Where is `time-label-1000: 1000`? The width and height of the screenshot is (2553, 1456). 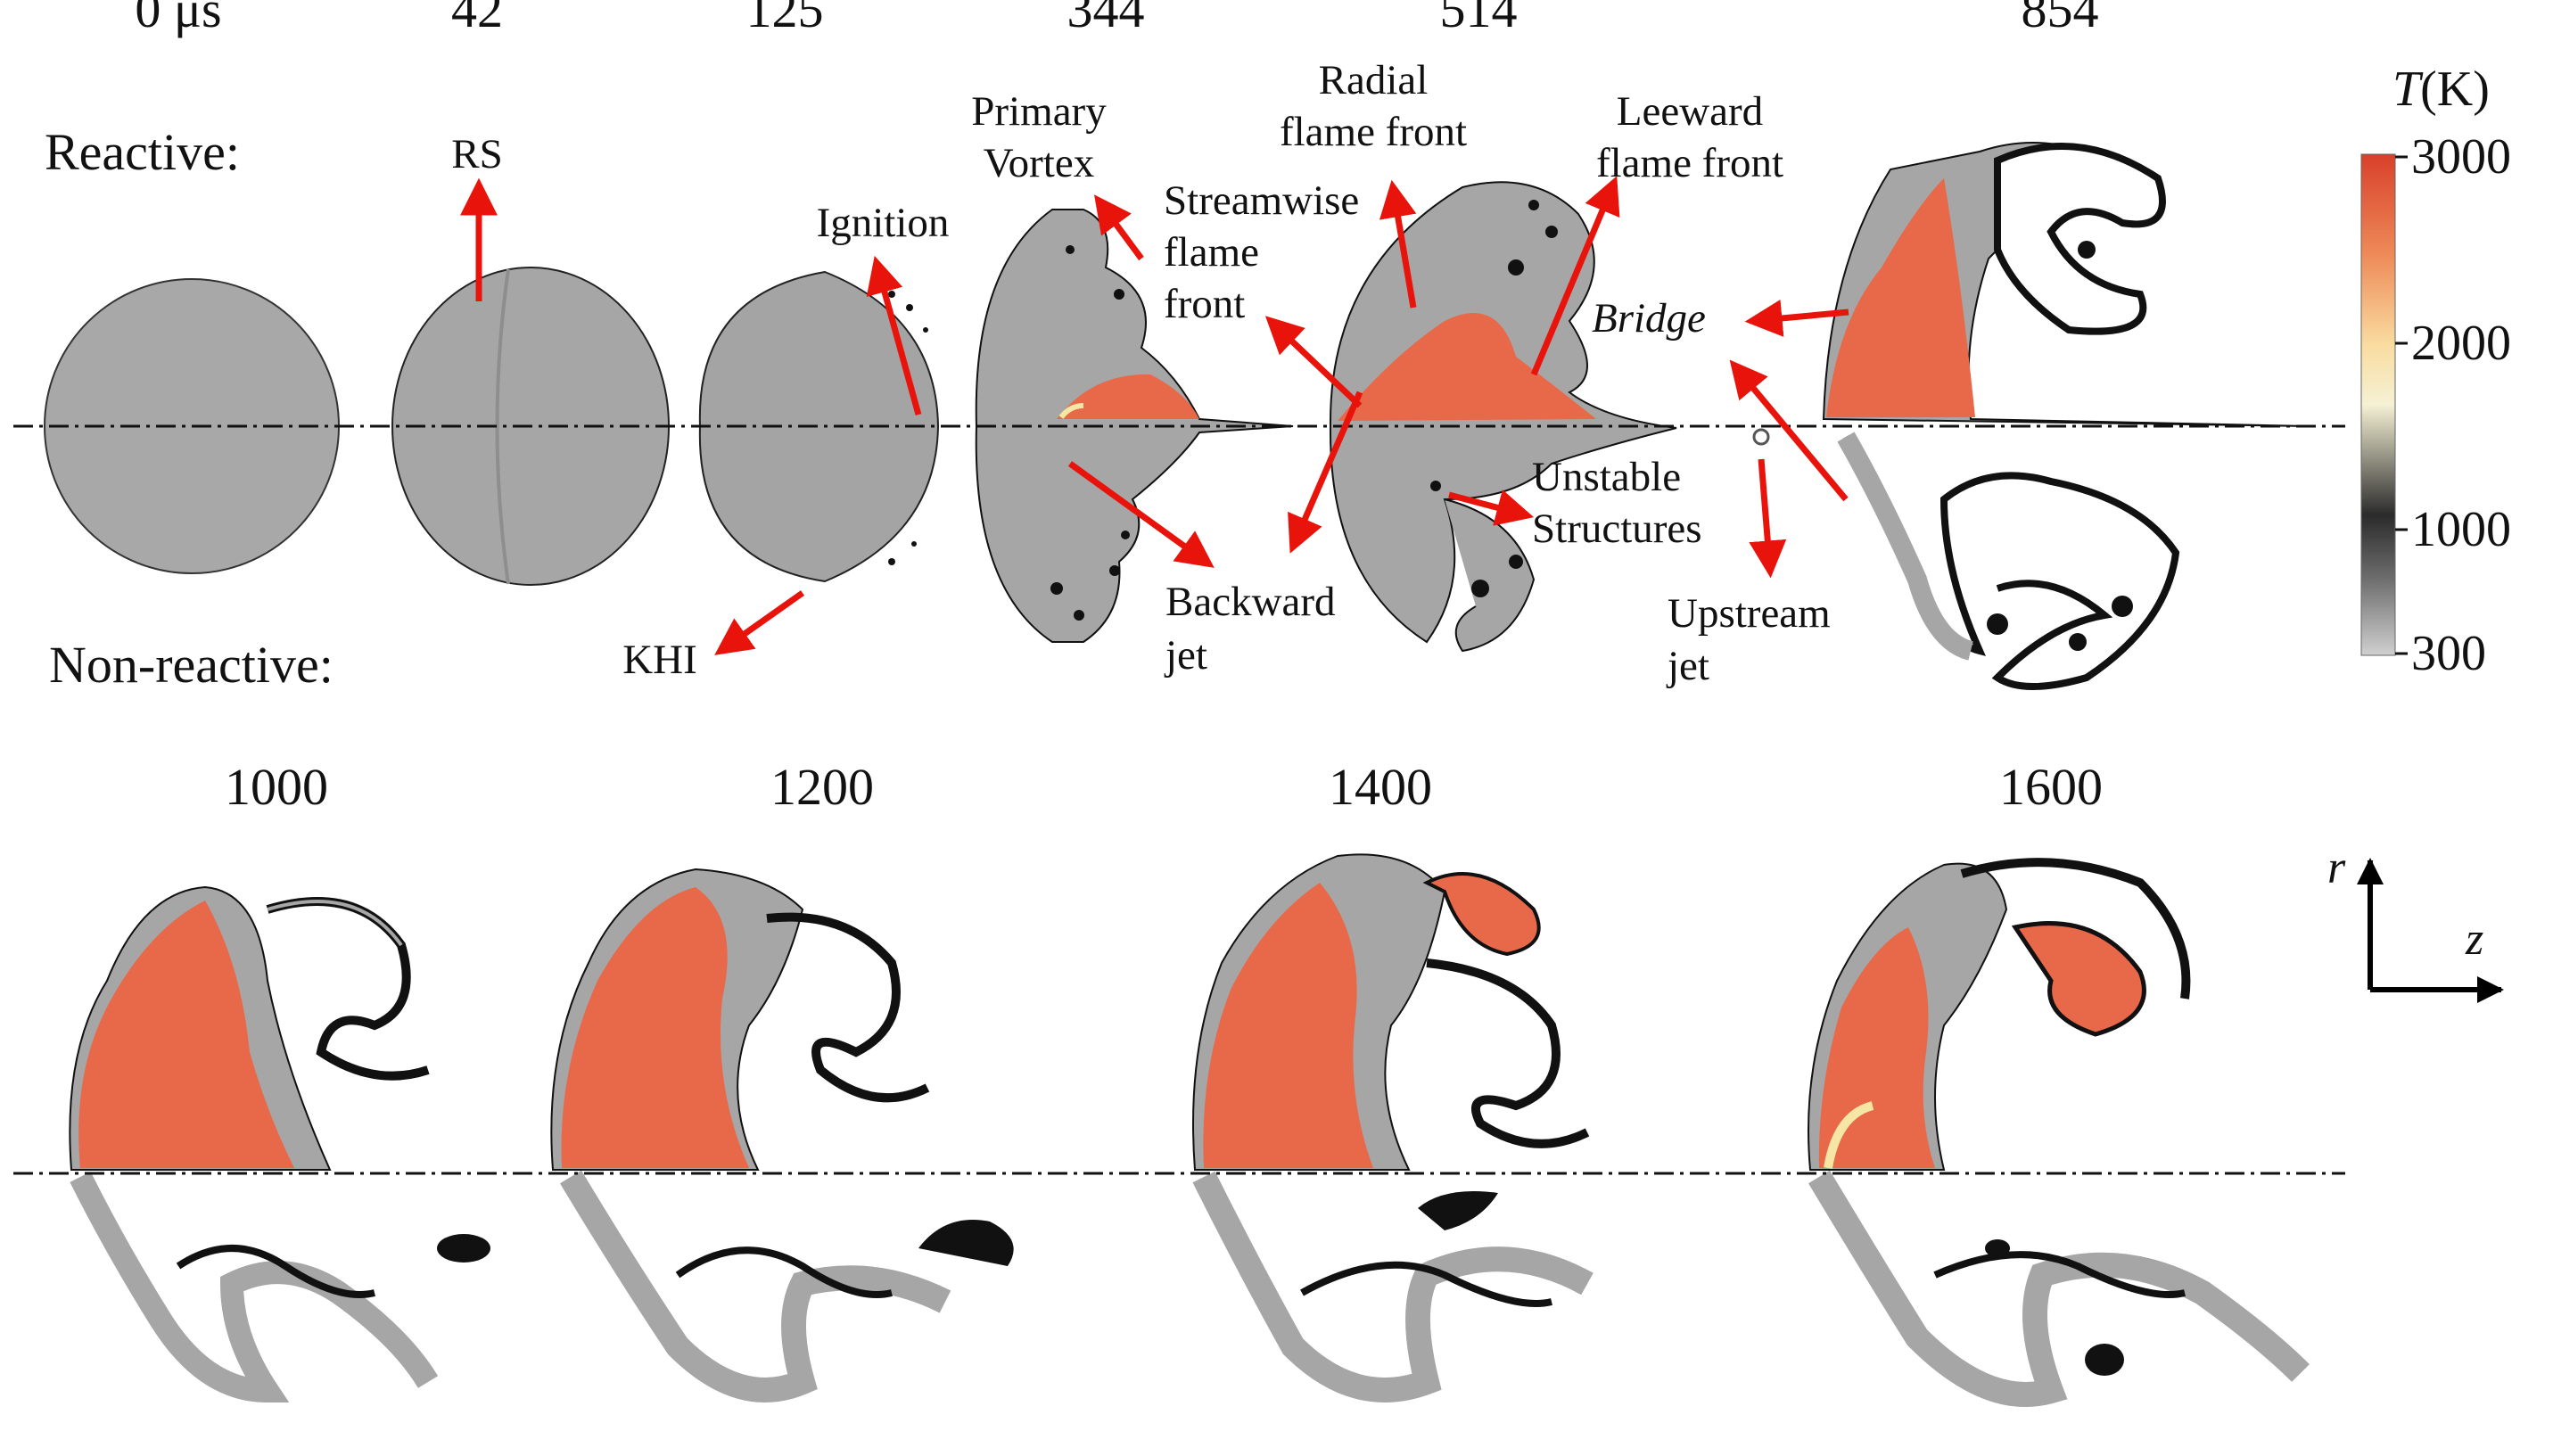
time-label-1000: 1000 is located at coordinates (276, 787).